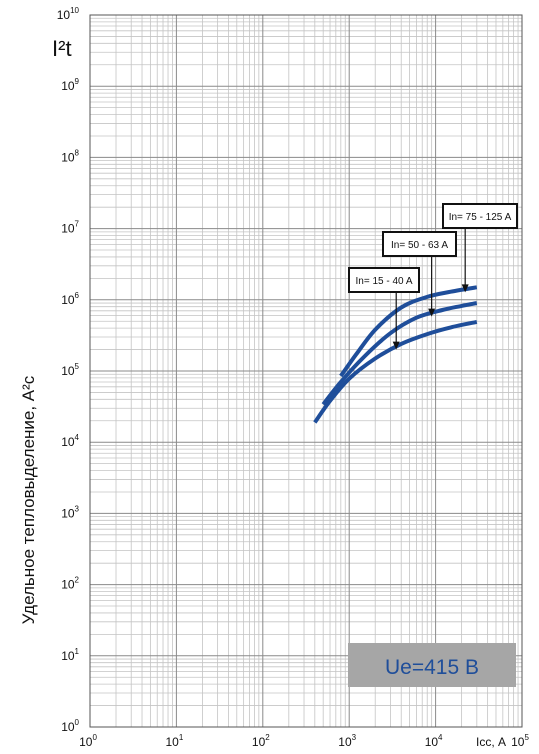 This screenshot has width=539, height=754. I want to click on y-tick-exponent: 8, so click(77, 152).